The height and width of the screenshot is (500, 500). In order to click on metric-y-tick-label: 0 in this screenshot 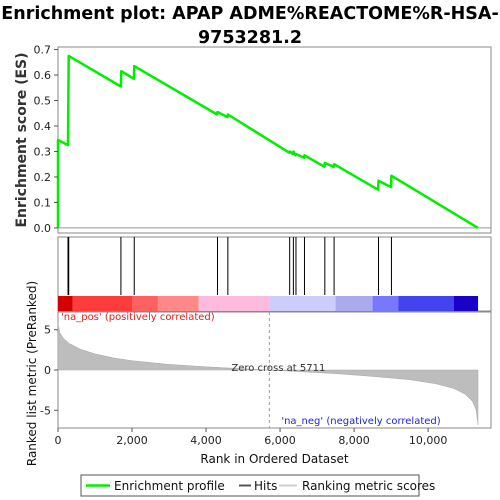, I will do `click(47, 370)`.